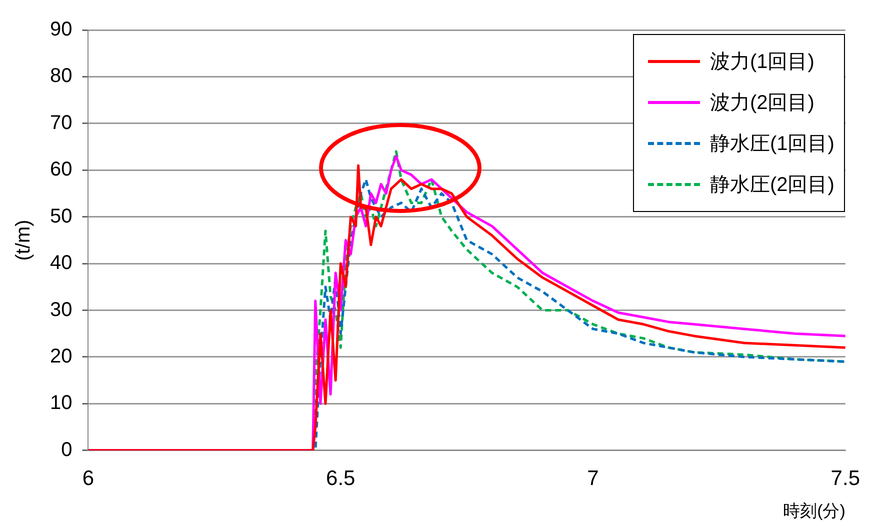 This screenshot has width=878, height=526. I want to click on x-tick-label: 7.5, so click(845, 478).